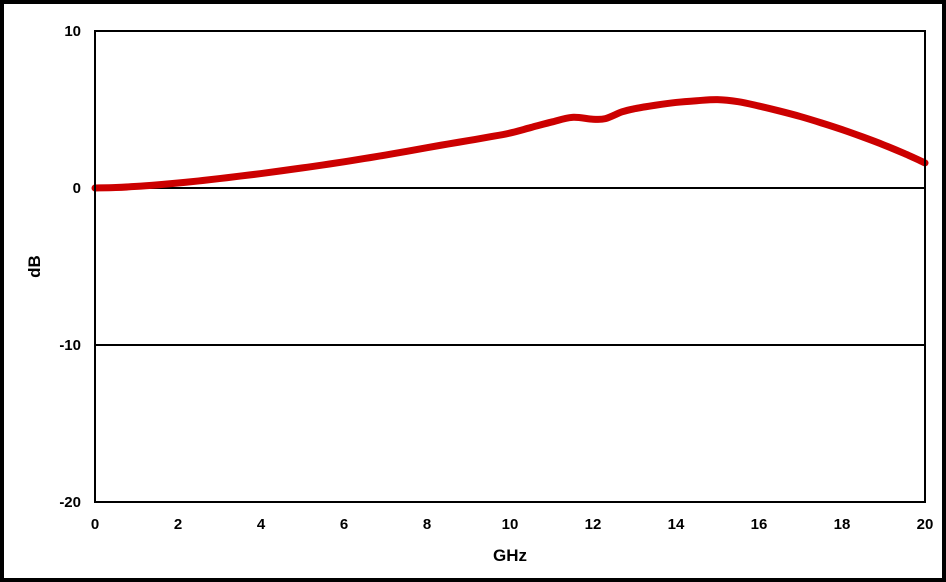 This screenshot has width=946, height=582. What do you see at coordinates (178, 524) in the screenshot?
I see `x-tick-label: 2` at bounding box center [178, 524].